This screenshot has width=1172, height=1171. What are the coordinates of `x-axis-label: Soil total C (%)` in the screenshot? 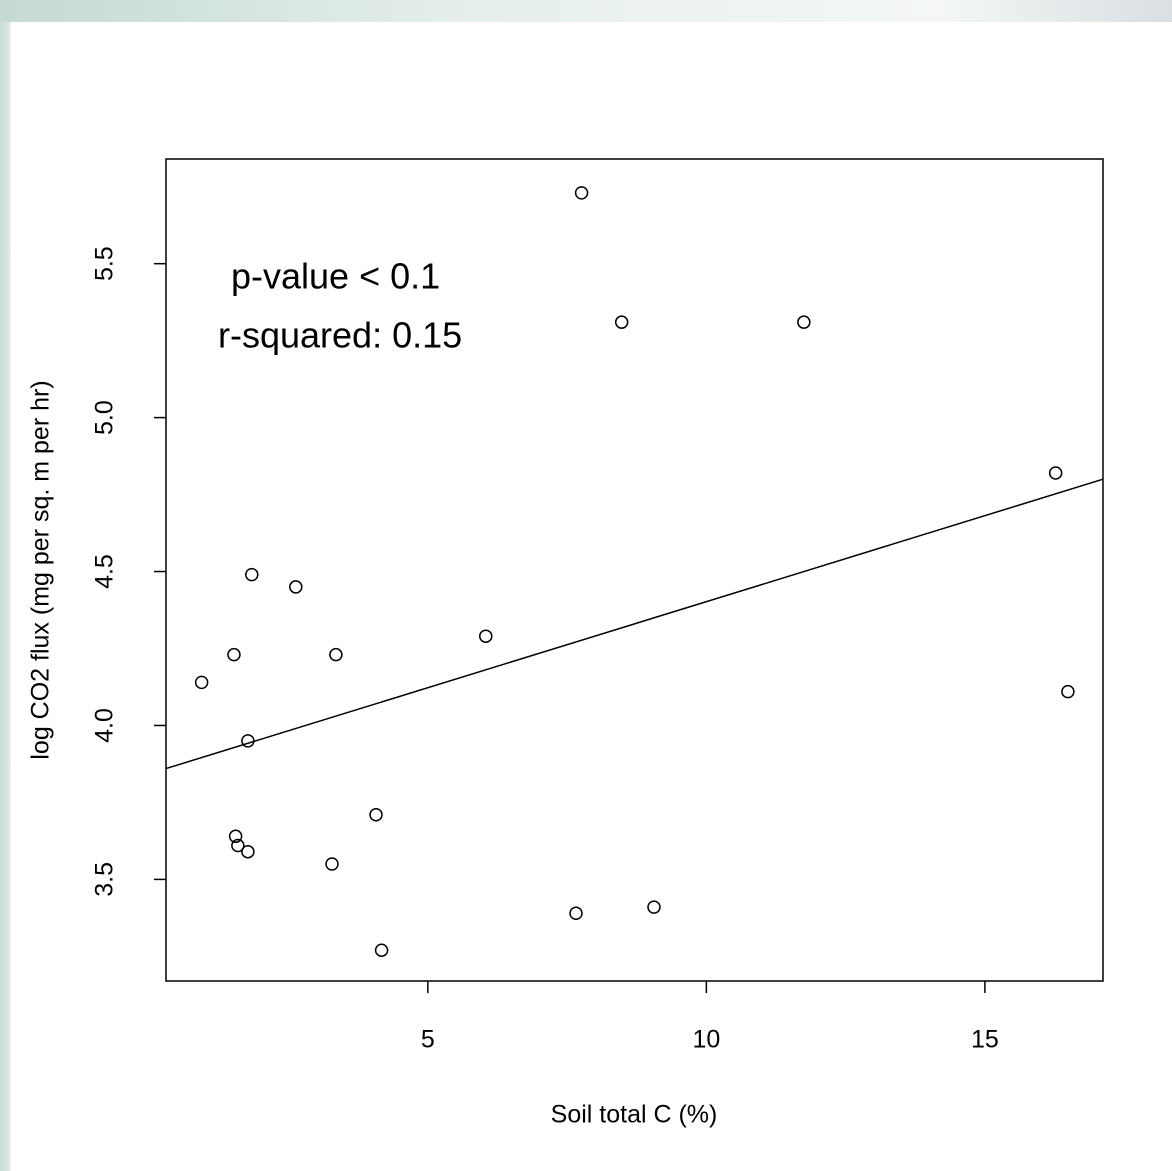 It's located at (634, 1115).